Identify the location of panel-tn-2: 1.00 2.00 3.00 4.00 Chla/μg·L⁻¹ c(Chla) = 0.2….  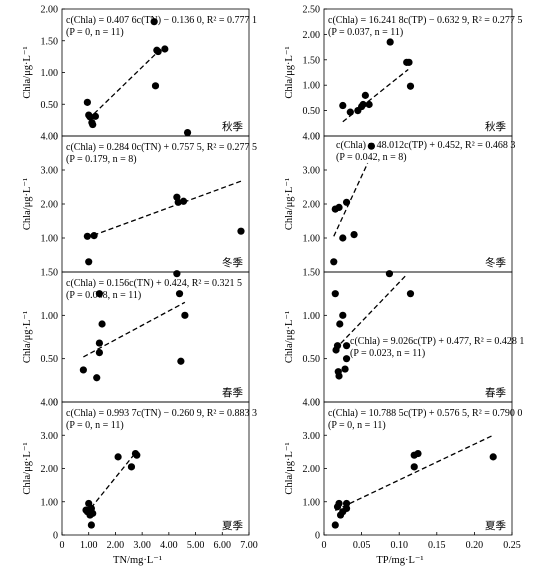
(139, 203).